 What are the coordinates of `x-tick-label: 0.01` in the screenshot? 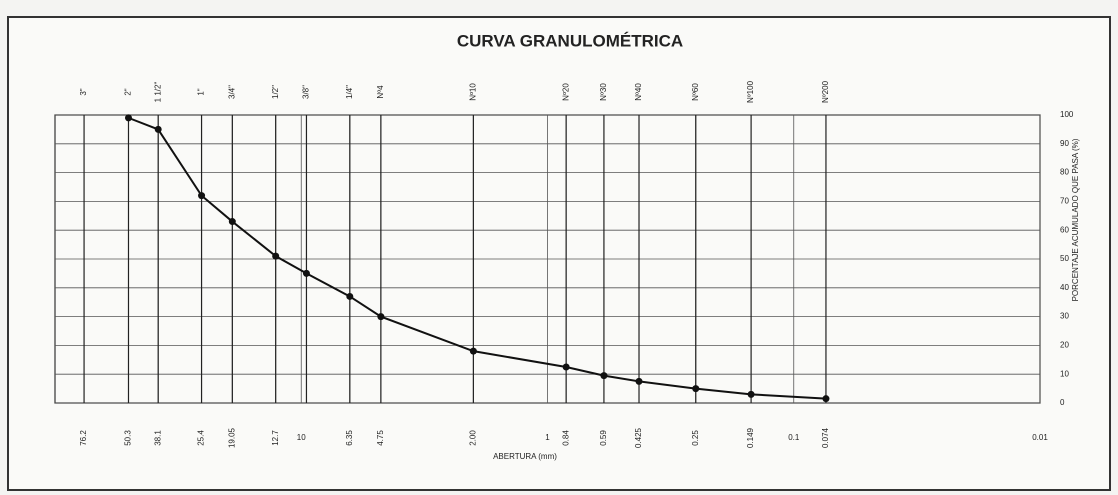 It's located at (1040, 437).